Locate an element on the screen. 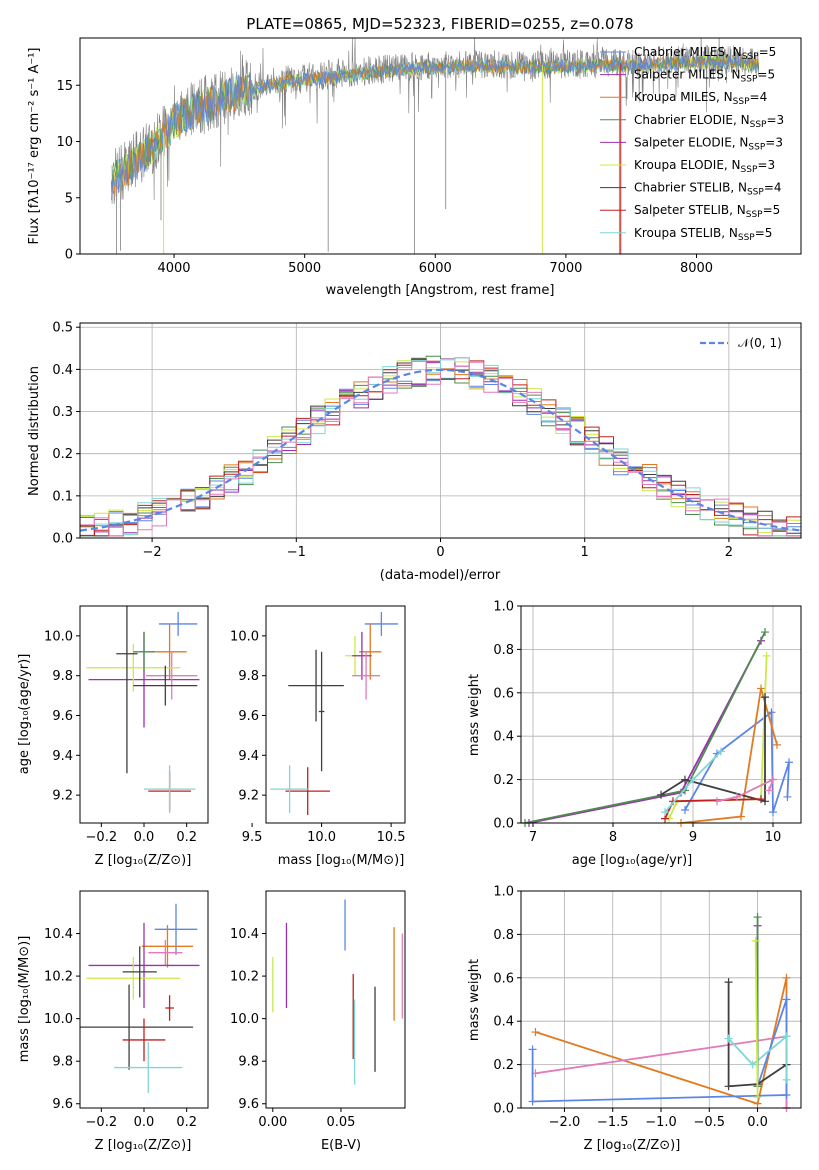  legend-label: Salpeter MILES, N is located at coordinates (687, 75).